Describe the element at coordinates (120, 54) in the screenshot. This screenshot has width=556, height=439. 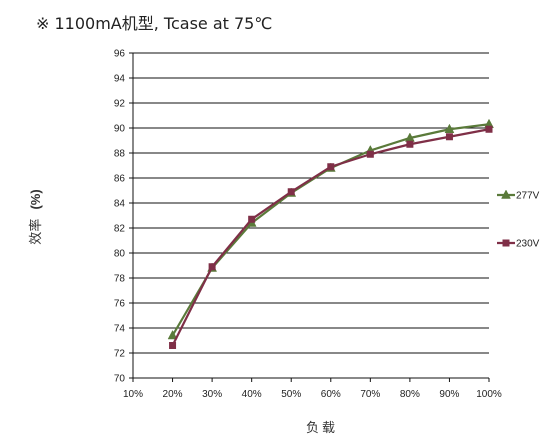
I see `y-tick-label: 96` at that location.